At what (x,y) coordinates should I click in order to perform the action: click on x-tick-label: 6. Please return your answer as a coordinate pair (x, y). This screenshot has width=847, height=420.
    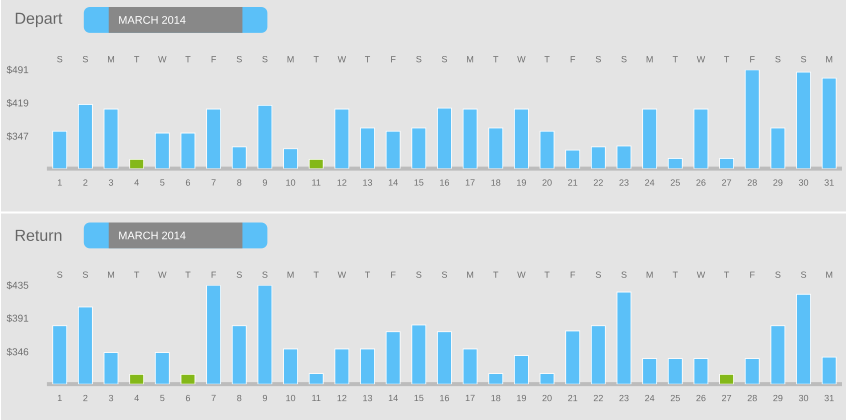
    Looking at the image, I should click on (188, 182).